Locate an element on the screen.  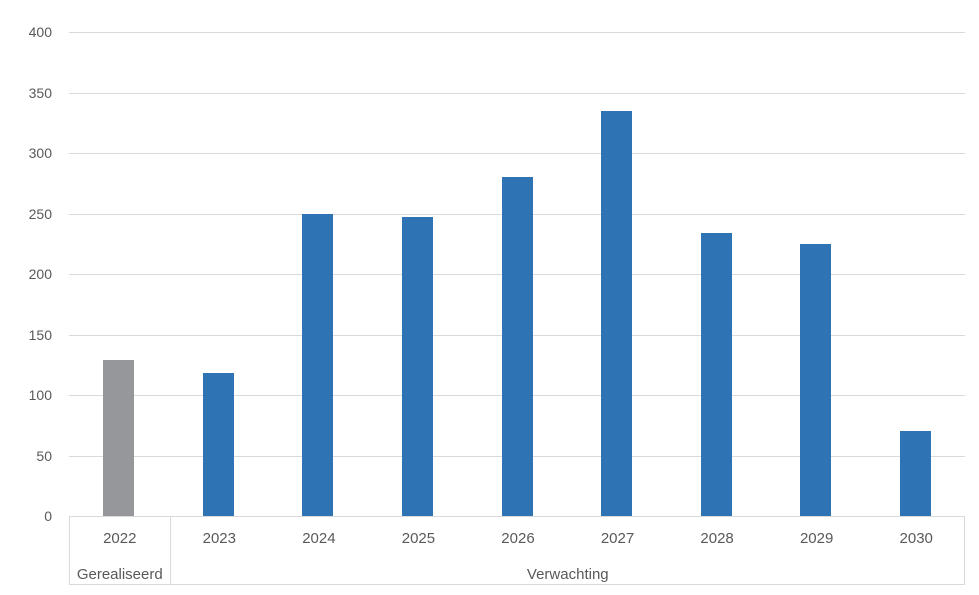
y-axis-tick-label: 0 is located at coordinates (48, 516).